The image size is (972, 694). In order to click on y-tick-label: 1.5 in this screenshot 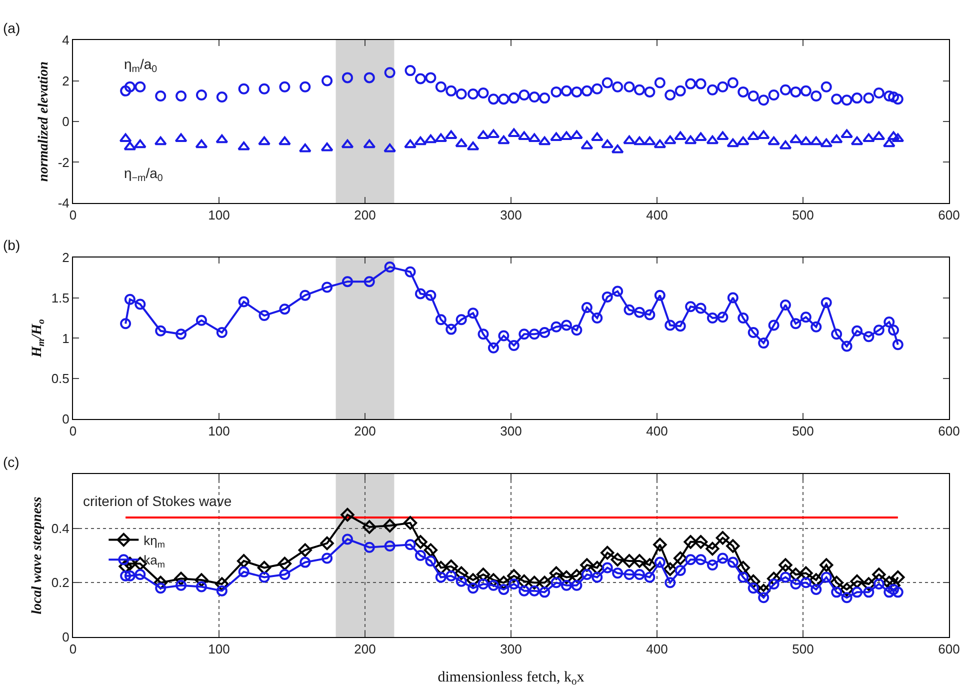, I will do `click(60, 298)`.